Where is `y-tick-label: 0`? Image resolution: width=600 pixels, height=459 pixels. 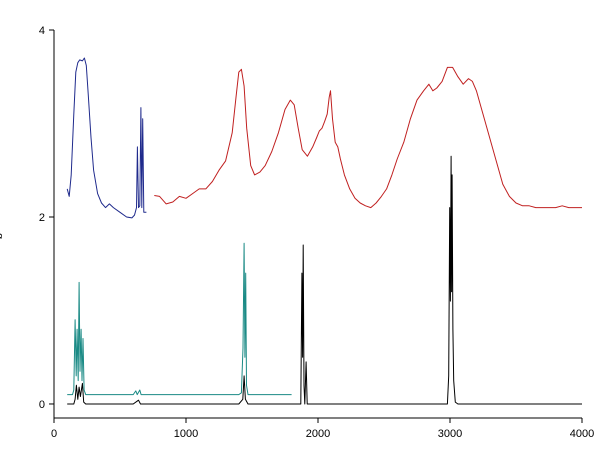
y-tick-label: 0 is located at coordinates (42, 405).